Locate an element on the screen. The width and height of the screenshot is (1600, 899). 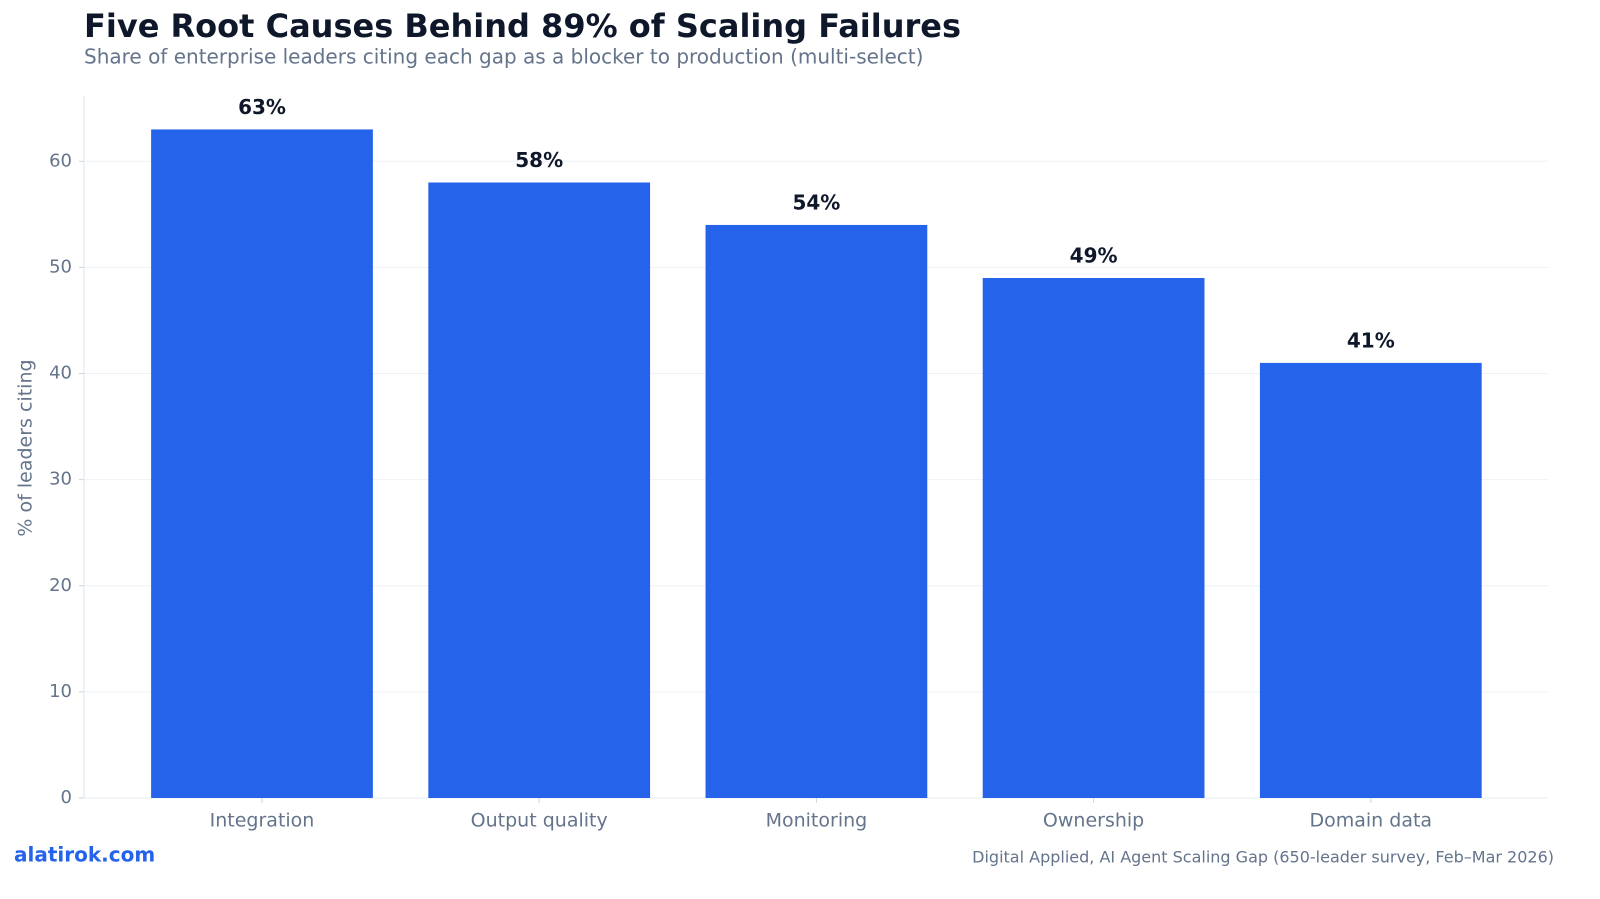
x-tick-label: Monitoring is located at coordinates (817, 821).